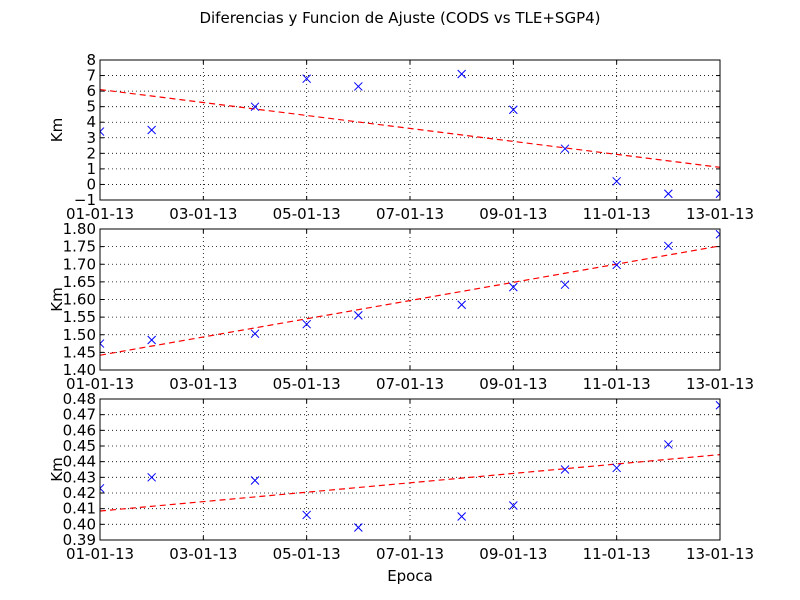 The height and width of the screenshot is (600, 800). I want to click on y-tick-label: 0.45, so click(79, 446).